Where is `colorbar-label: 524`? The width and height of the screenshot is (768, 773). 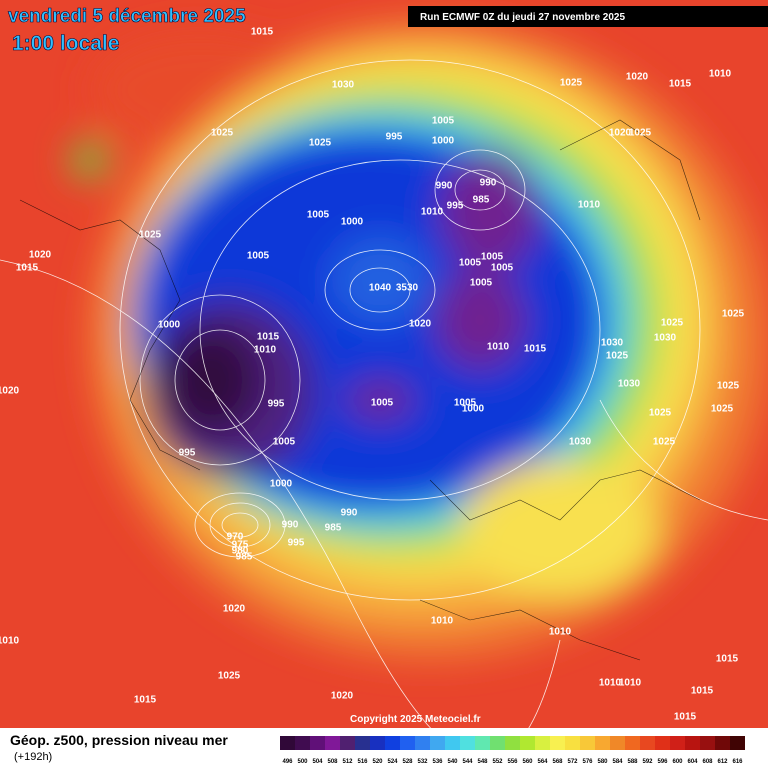
colorbar-label: 524 is located at coordinates (392, 762).